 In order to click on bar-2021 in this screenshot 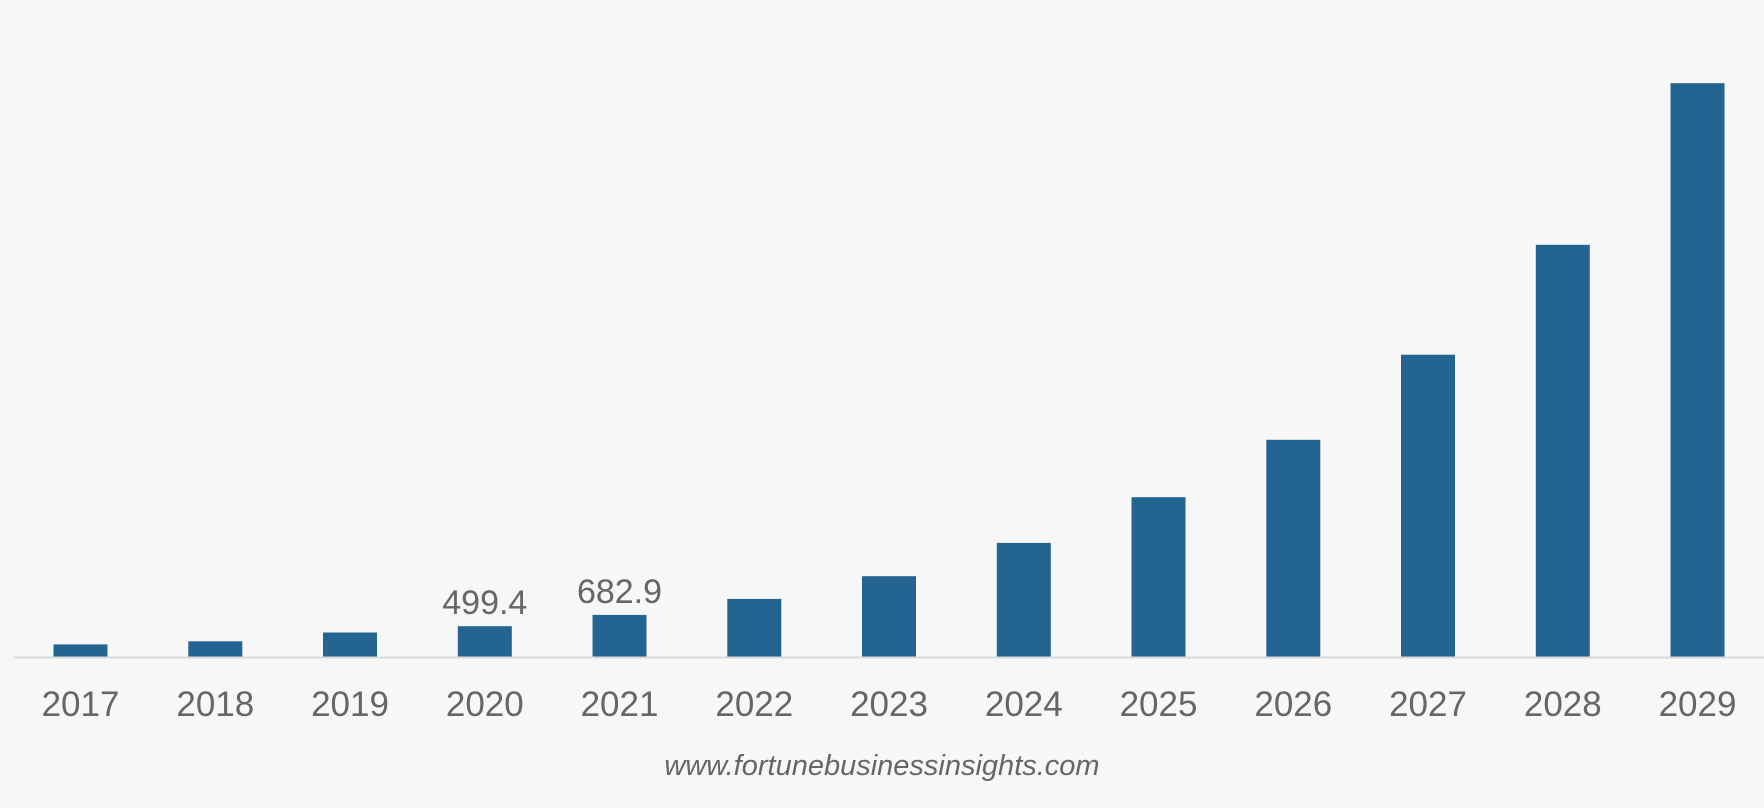, I will do `click(619, 635)`.